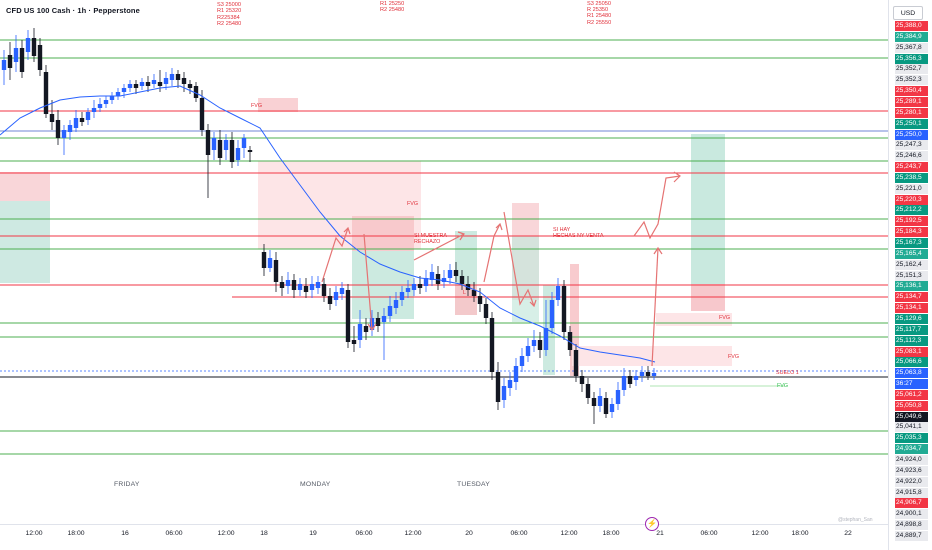 Image resolution: width=932 pixels, height=550 pixels. What do you see at coordinates (278, 105) in the screenshot?
I see `fvg-zone` at bounding box center [278, 105].